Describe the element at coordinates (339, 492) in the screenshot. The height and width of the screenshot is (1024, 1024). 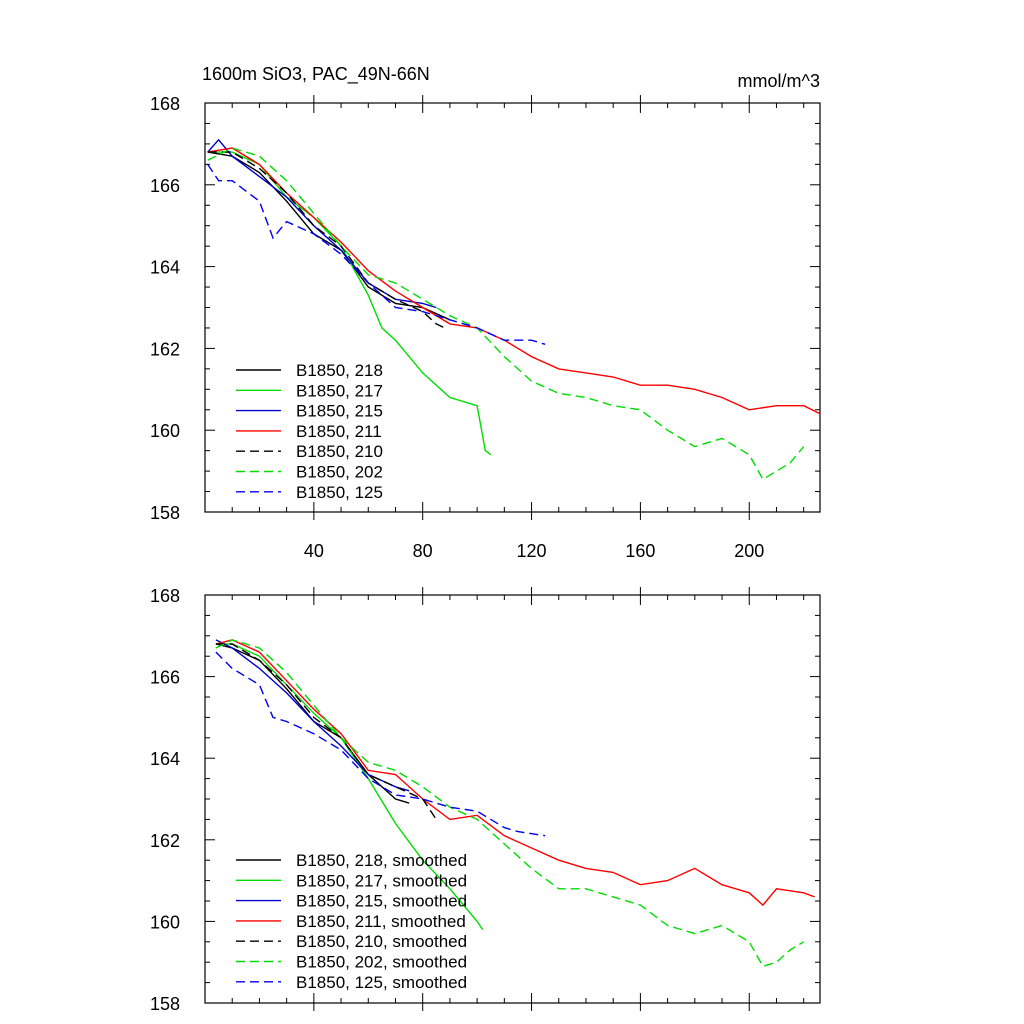
I see `legend-label: B1850, 125` at that location.